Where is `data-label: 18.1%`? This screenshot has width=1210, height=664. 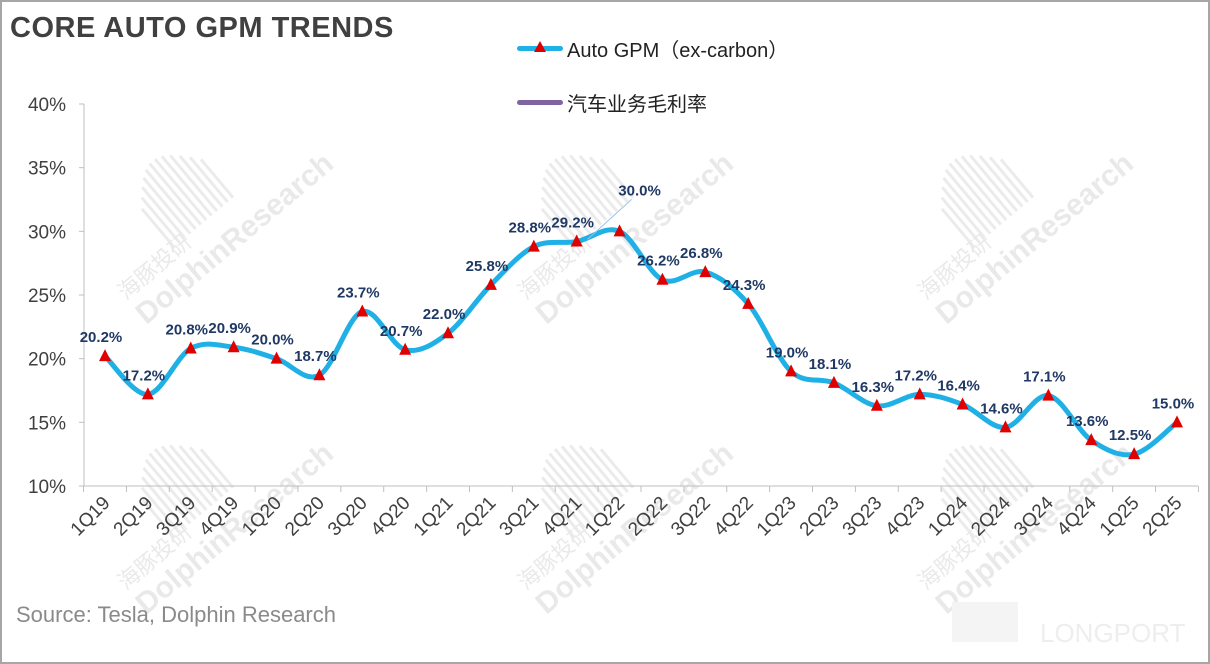 data-label: 18.1% is located at coordinates (830, 364).